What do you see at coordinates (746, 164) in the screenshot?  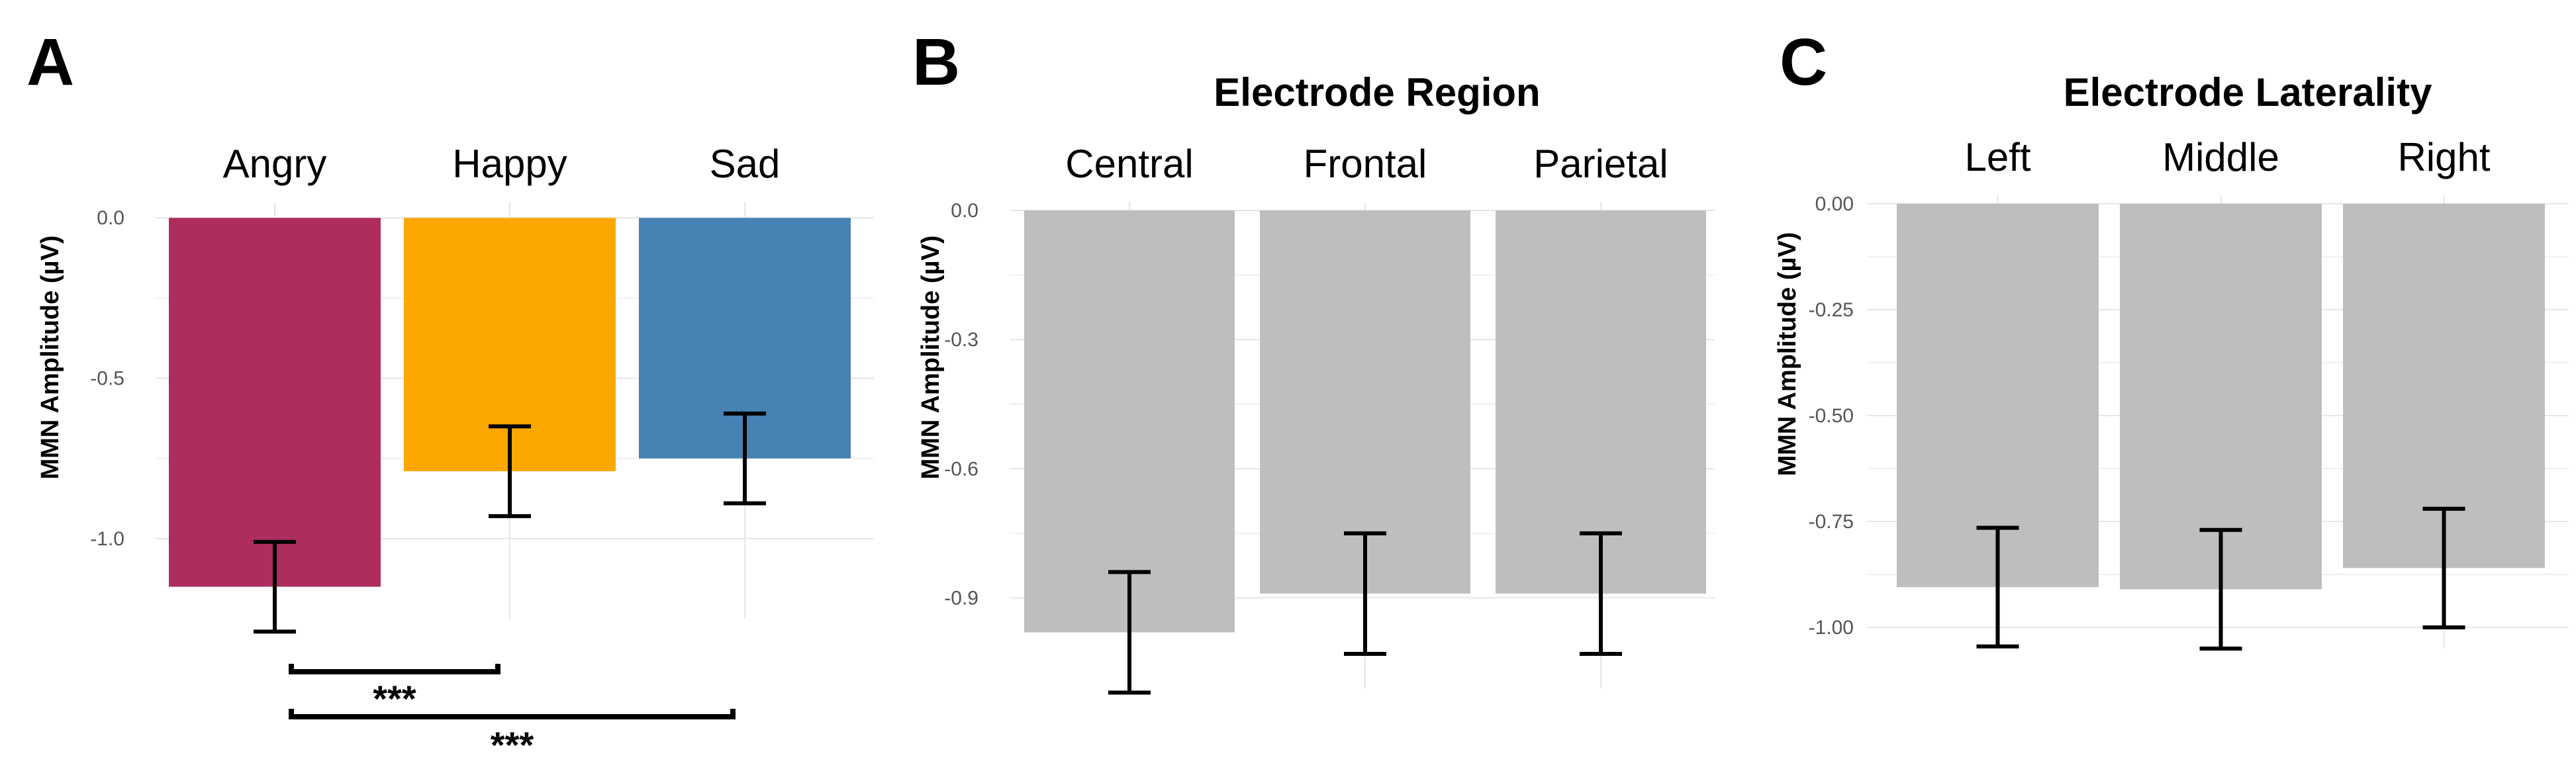 I see `panel-a-category-label-sad: Sad` at bounding box center [746, 164].